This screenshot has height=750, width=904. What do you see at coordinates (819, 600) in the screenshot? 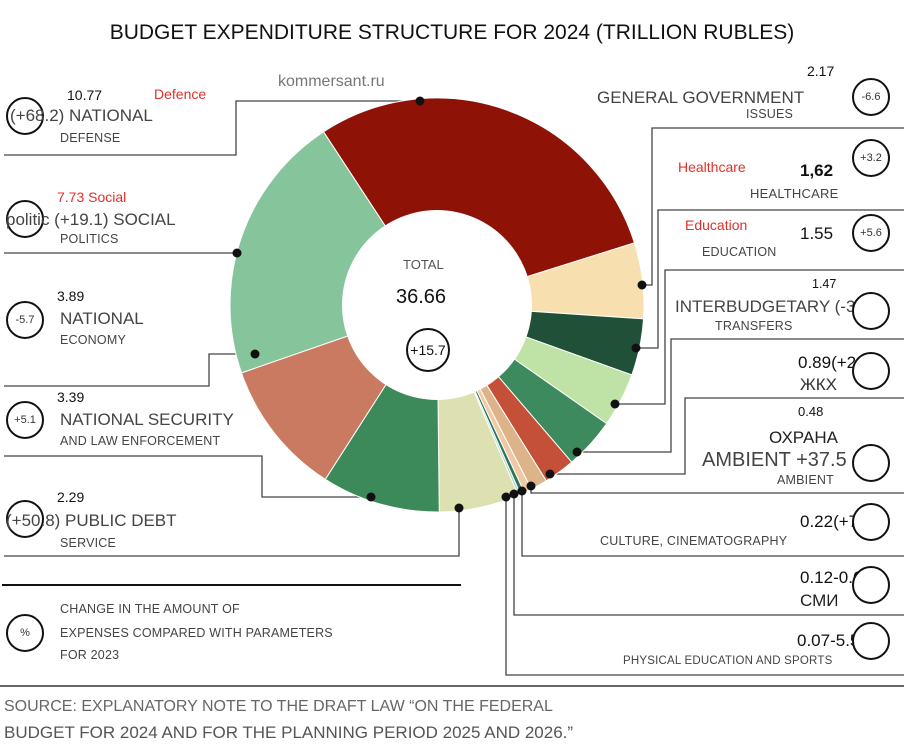
I see `smi-sublabel: СМИ` at bounding box center [819, 600].